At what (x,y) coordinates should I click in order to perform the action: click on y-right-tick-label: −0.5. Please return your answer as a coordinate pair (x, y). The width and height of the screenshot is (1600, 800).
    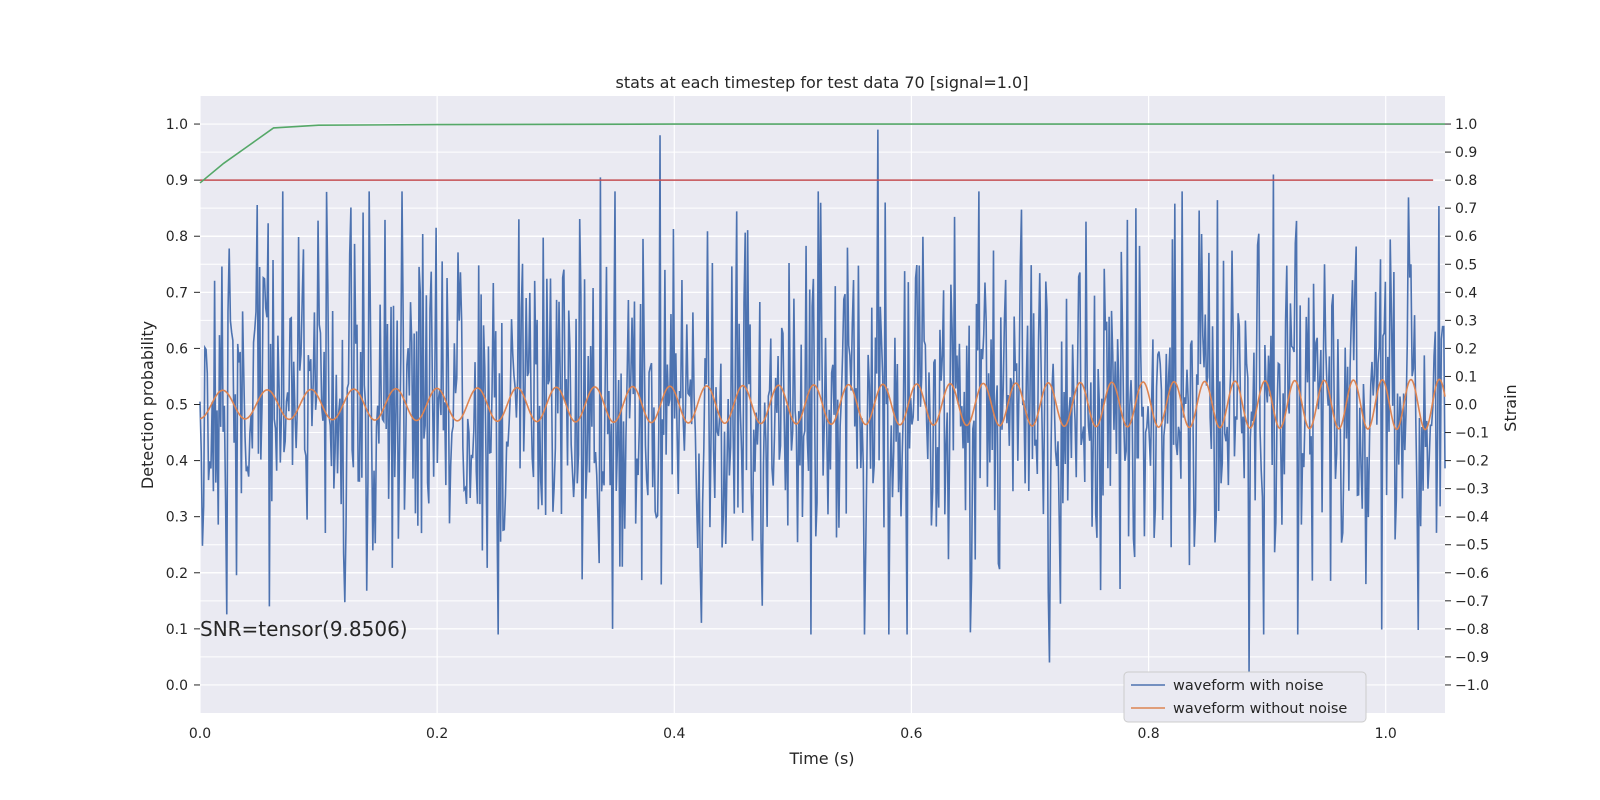
    Looking at the image, I should click on (1472, 546).